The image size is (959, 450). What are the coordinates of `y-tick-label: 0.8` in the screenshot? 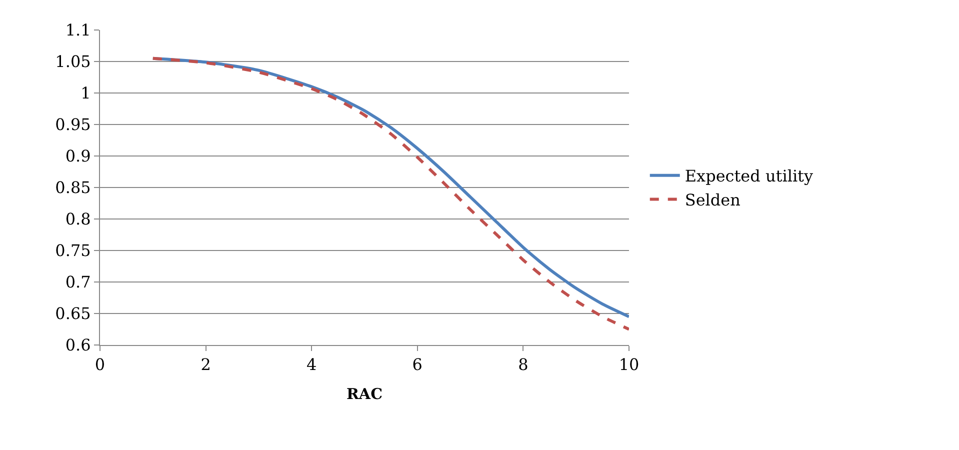 It's located at (78, 219).